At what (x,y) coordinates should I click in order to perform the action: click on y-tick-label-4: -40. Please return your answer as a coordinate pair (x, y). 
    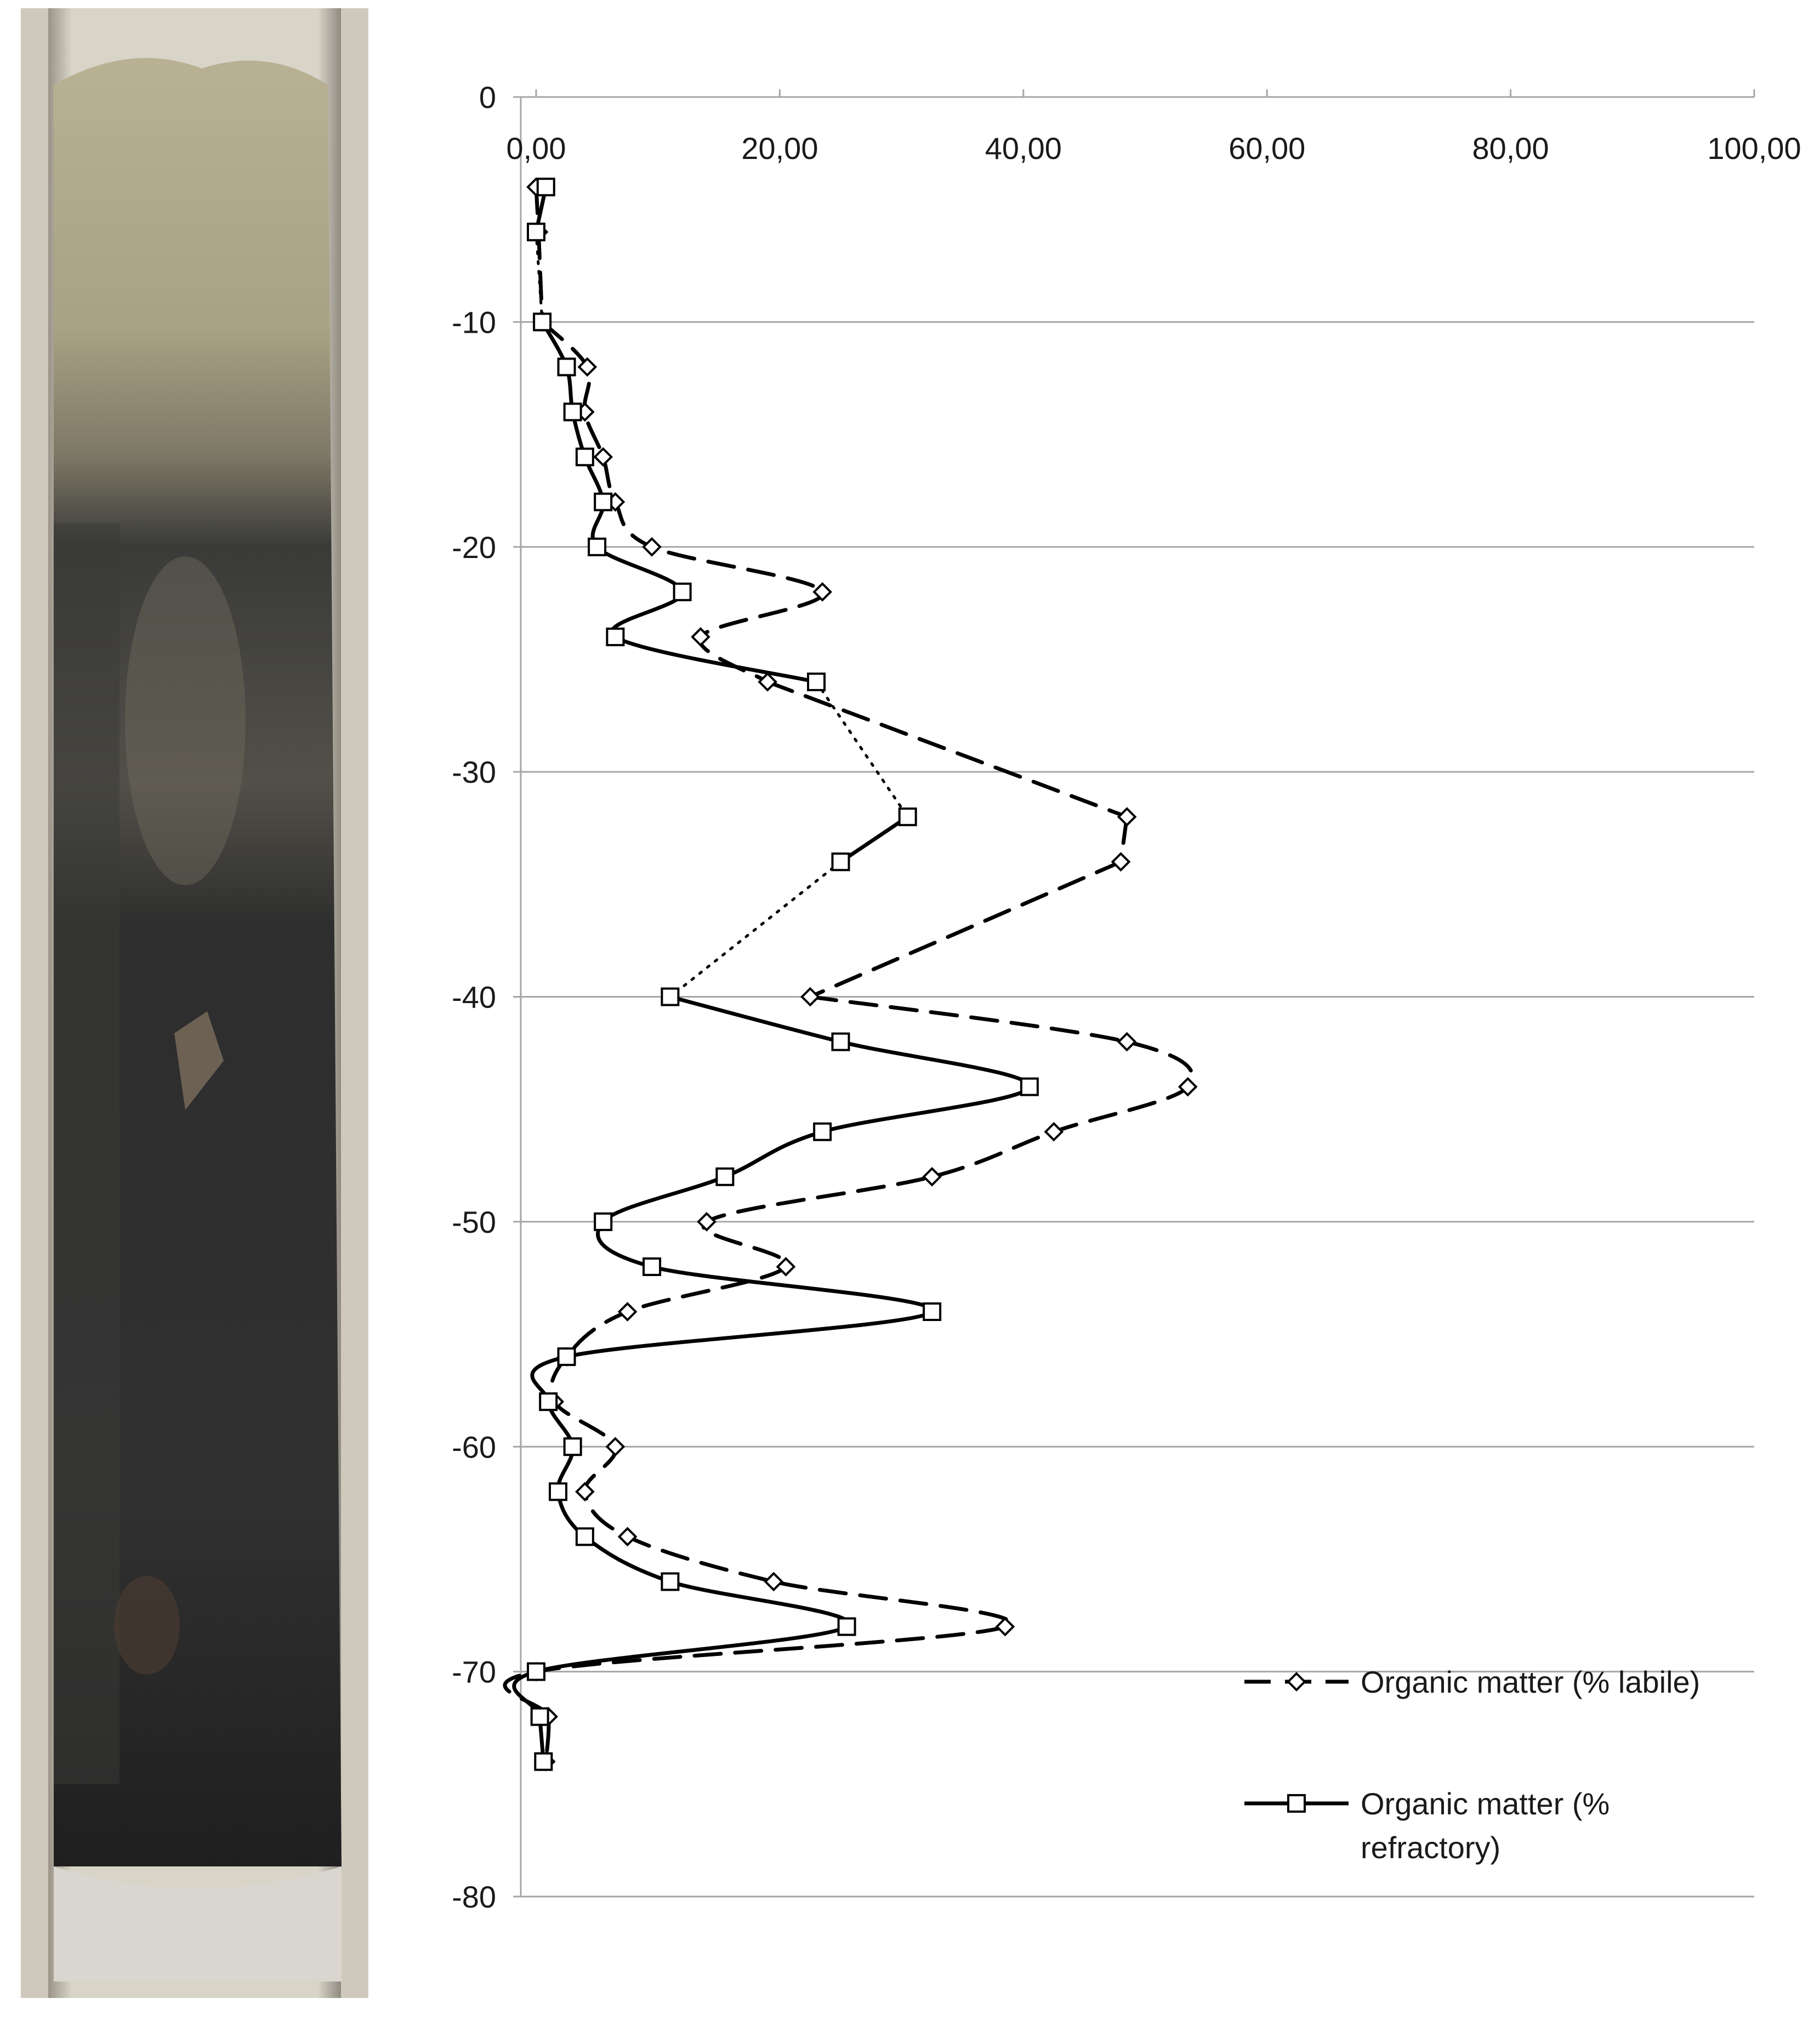
    Looking at the image, I should click on (474, 997).